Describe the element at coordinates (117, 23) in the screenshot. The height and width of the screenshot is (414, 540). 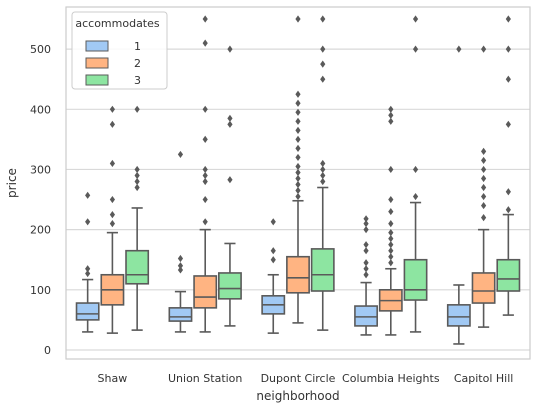
I see `legend-title: accommodates` at that location.